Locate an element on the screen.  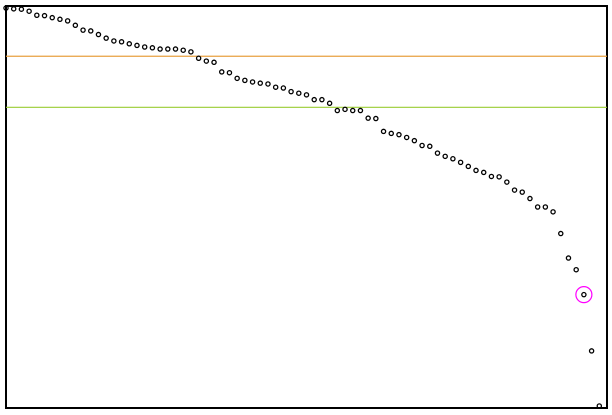
highlight-ring is located at coordinates (584, 295).